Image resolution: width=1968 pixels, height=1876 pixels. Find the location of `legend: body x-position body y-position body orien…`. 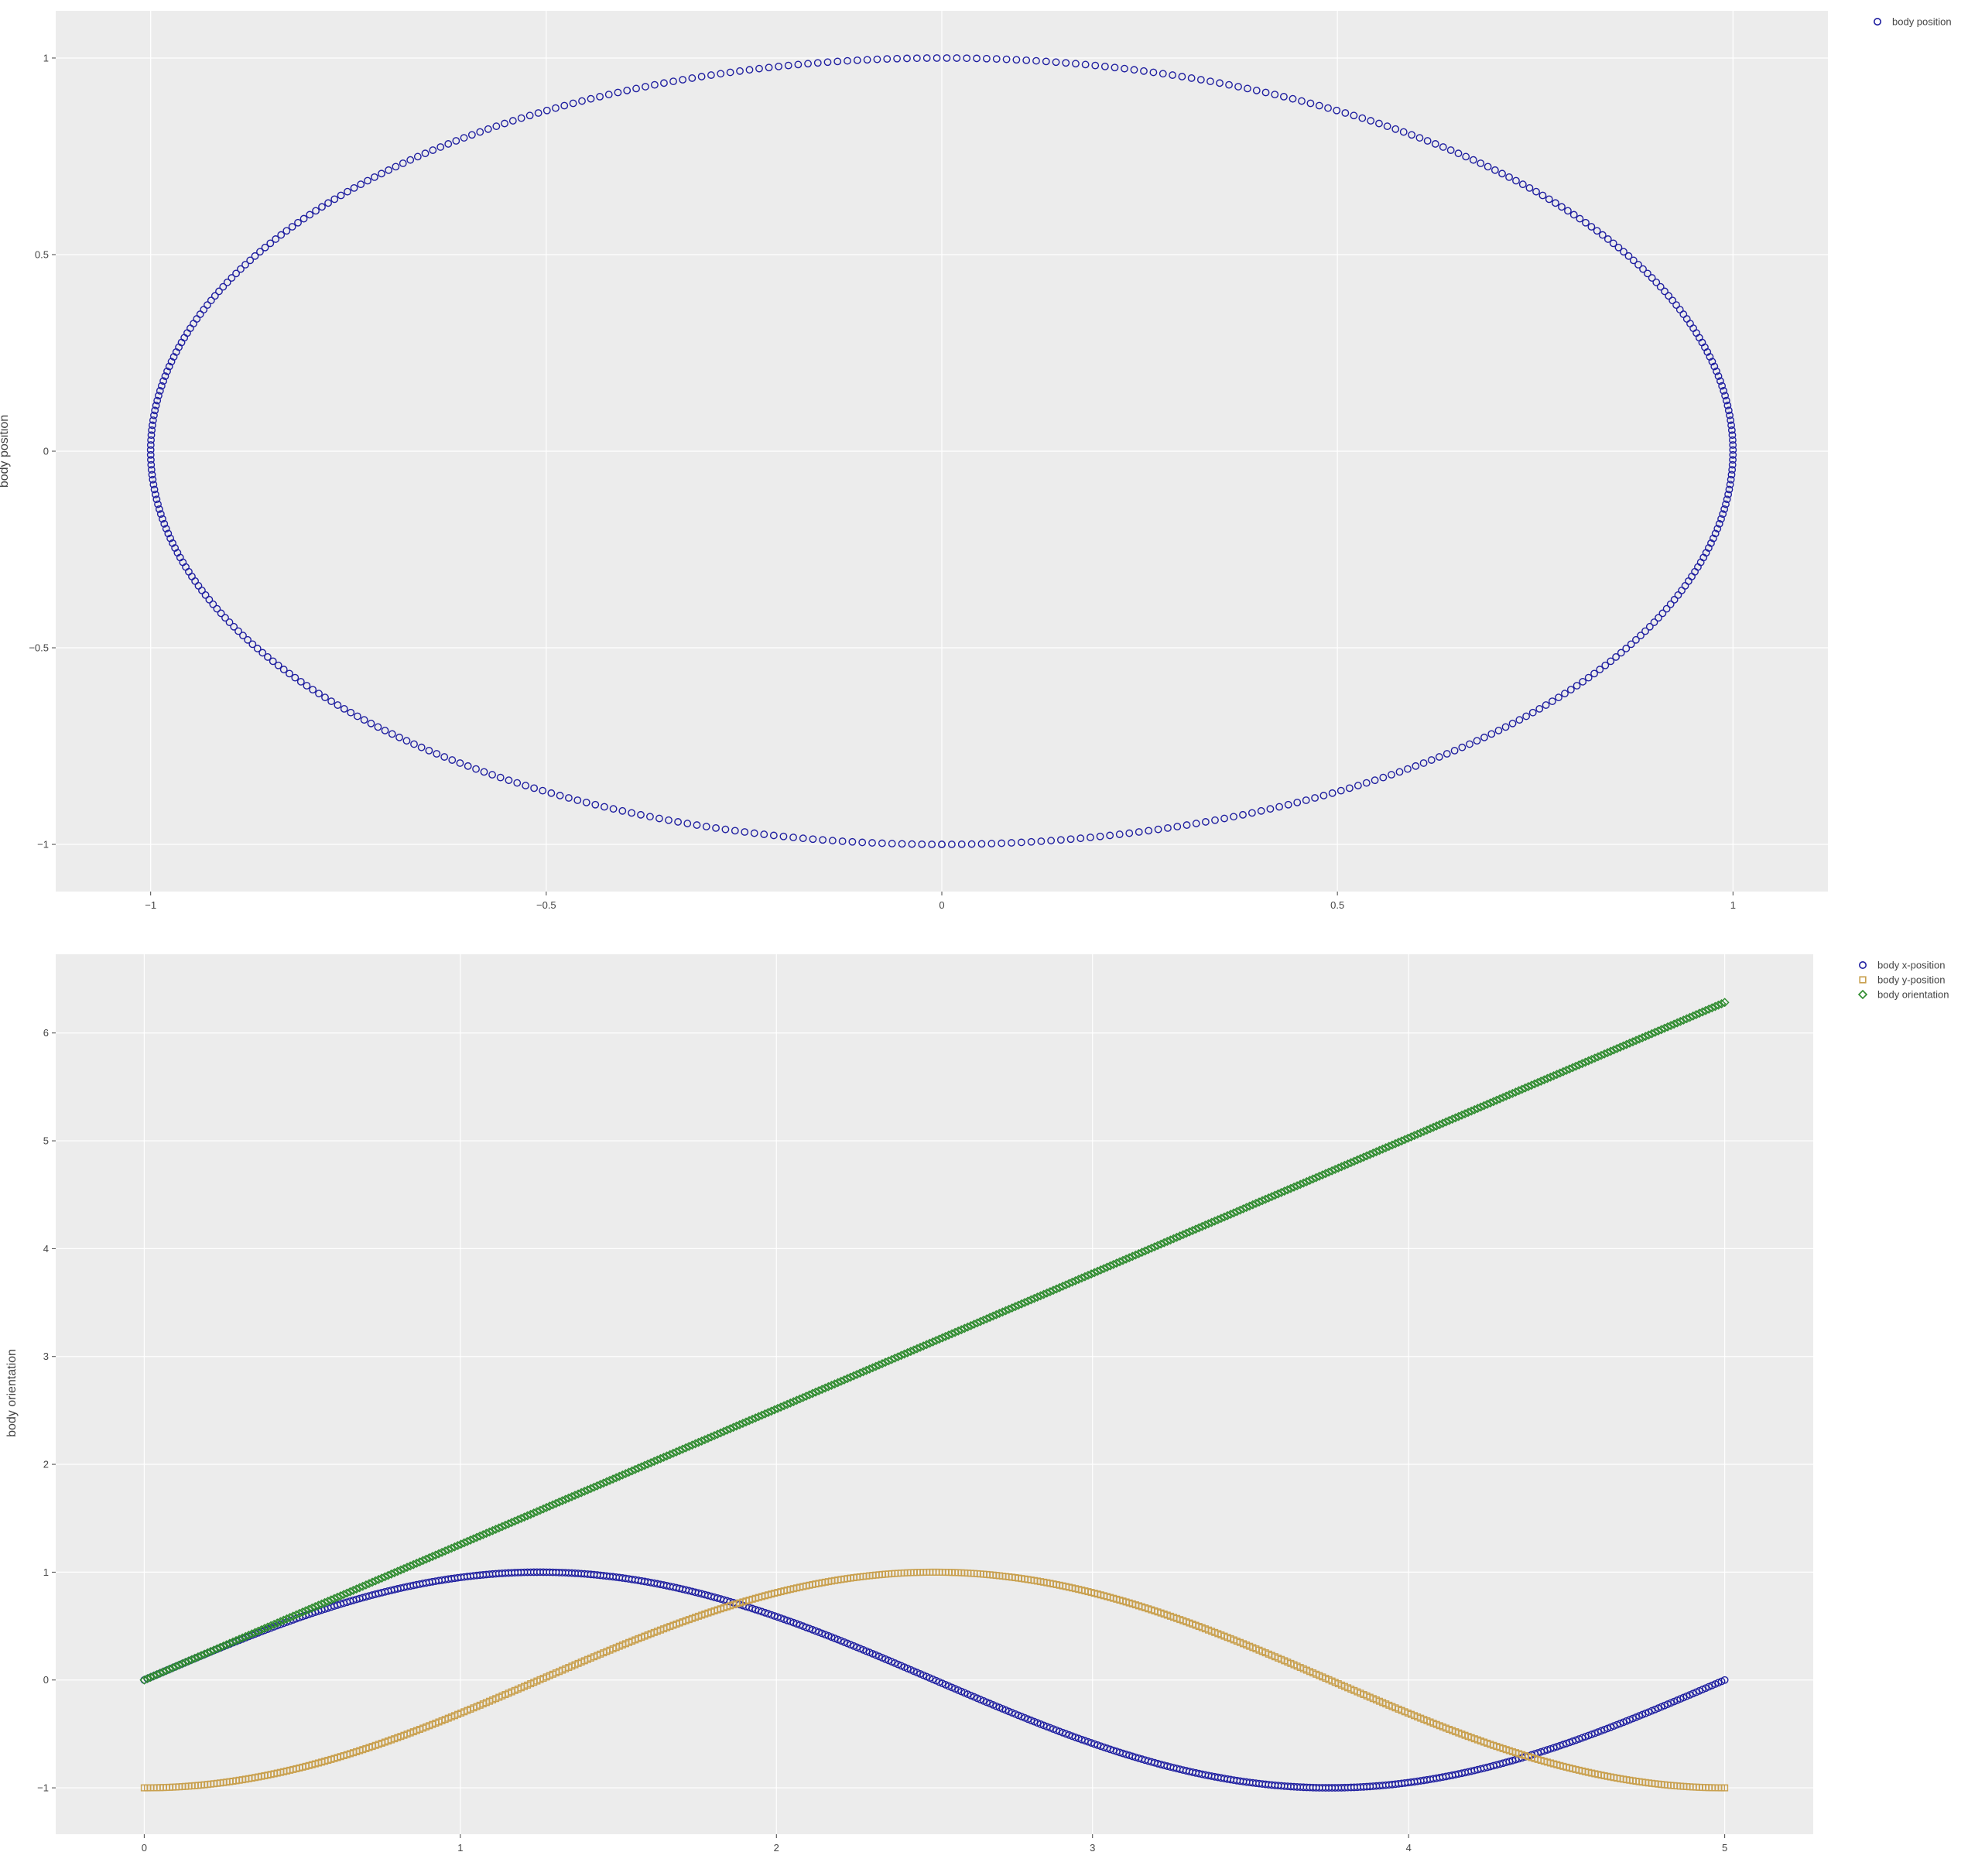

legend: body x-position body y-position body orien… is located at coordinates (1903, 980).